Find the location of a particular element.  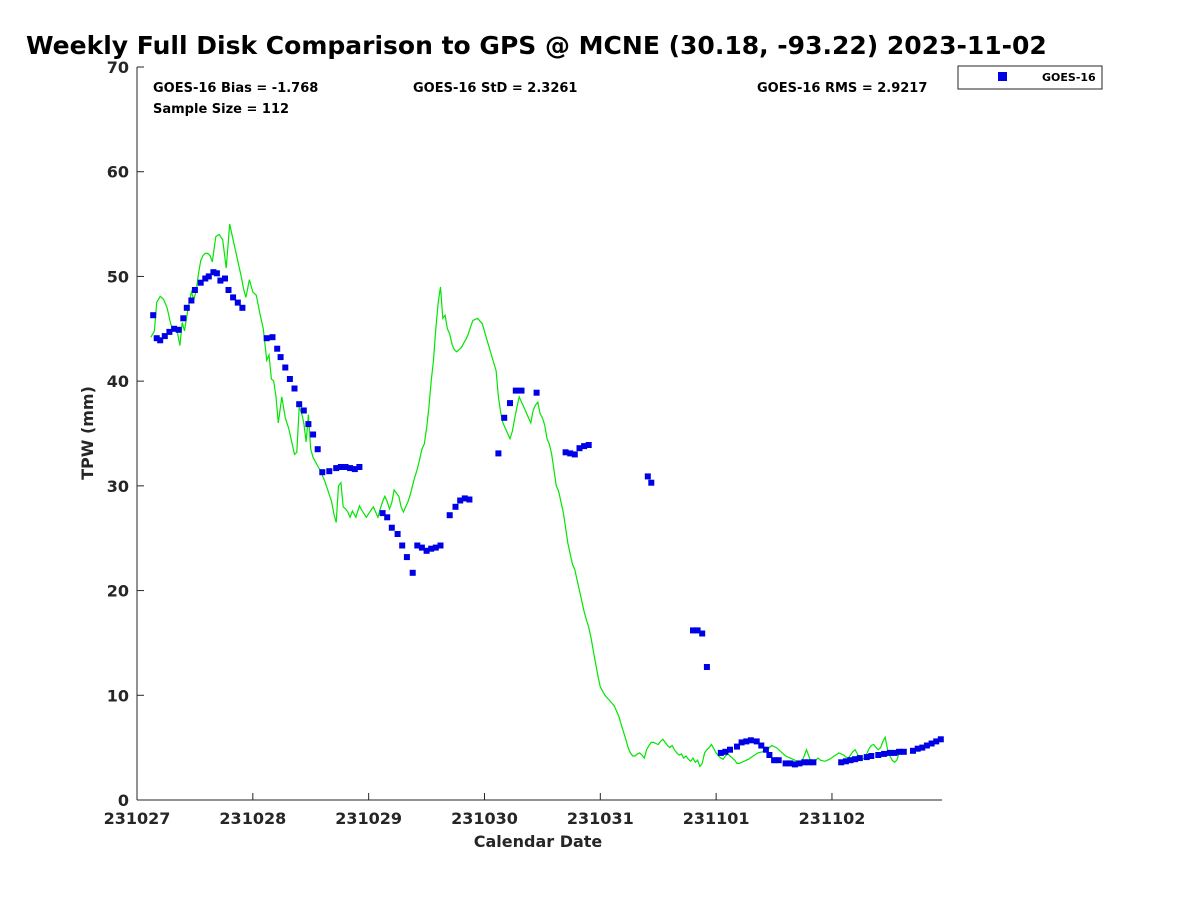

y-tick-label: 10 is located at coordinates (118, 695).